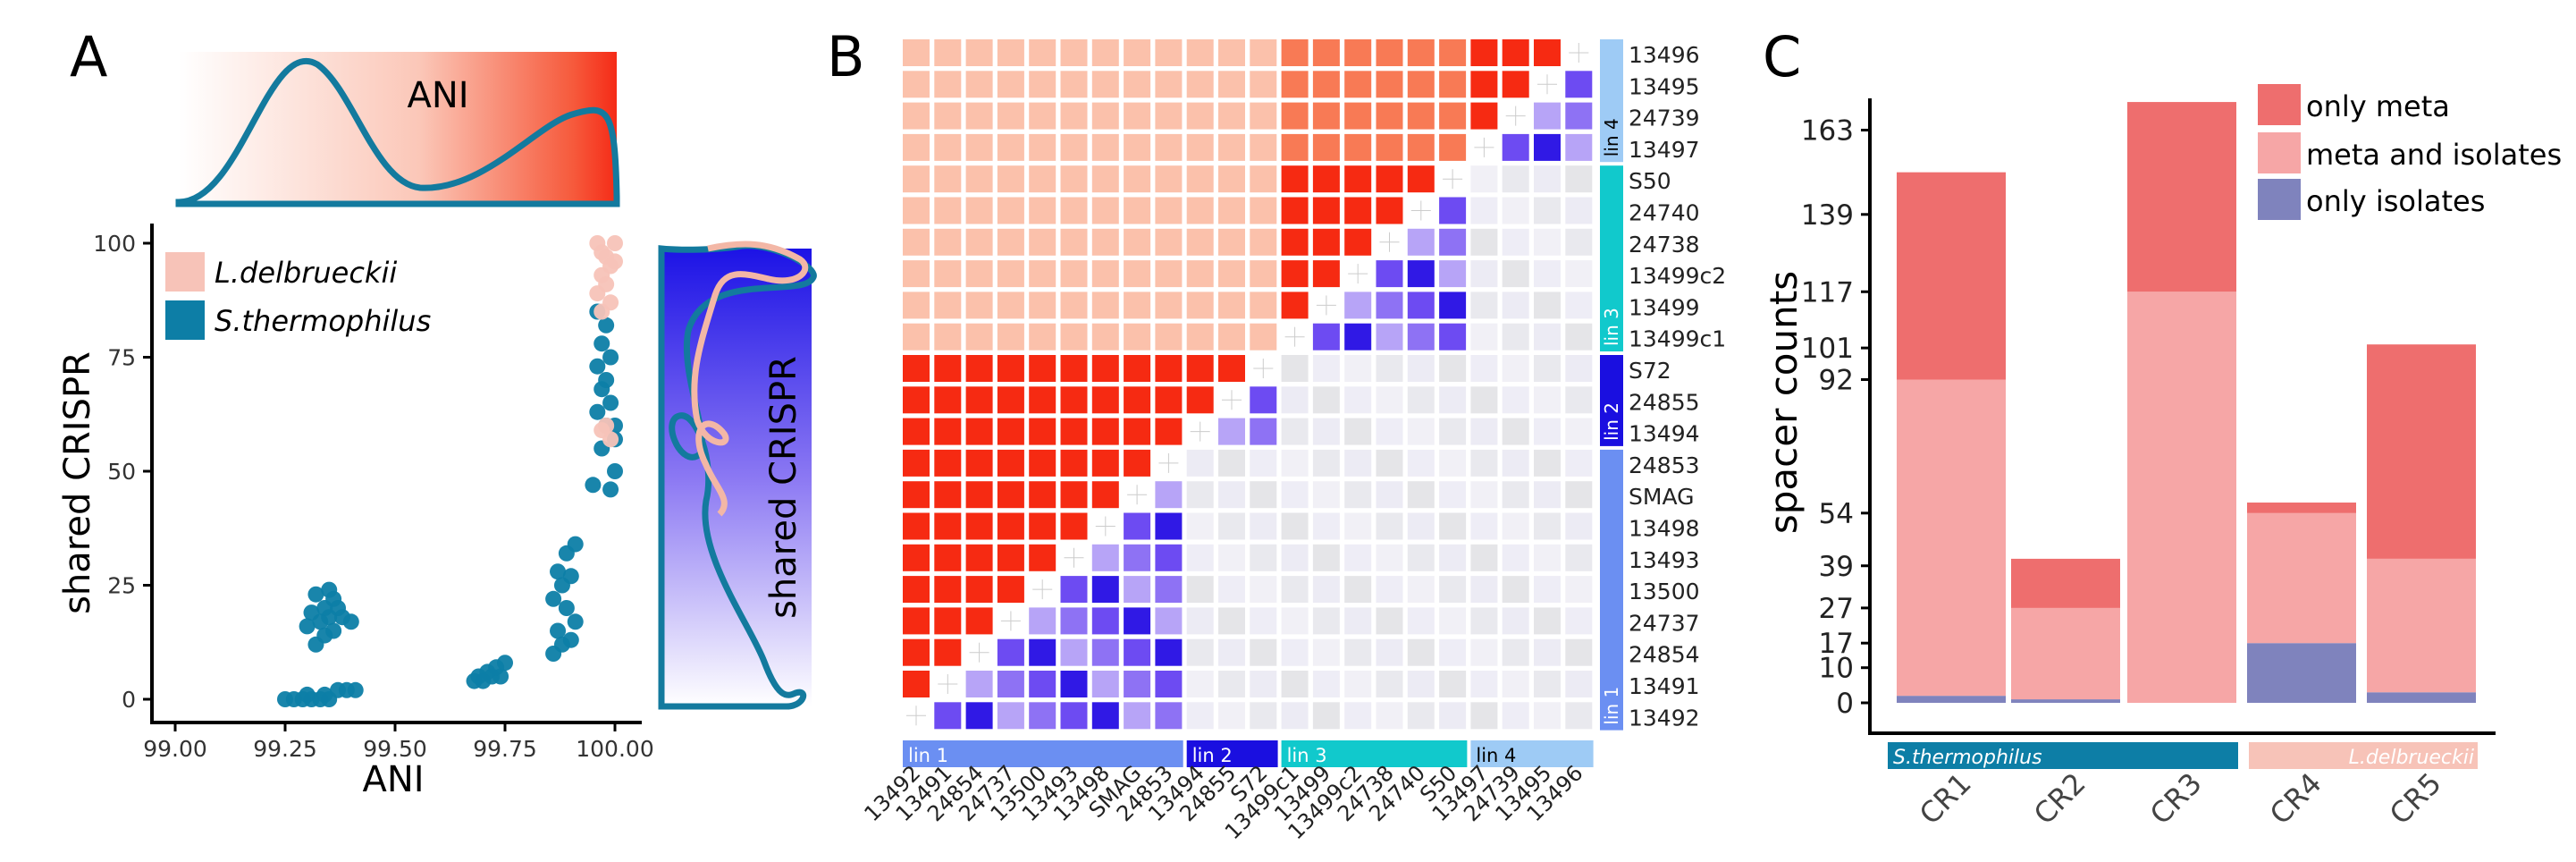 This screenshot has width=2576, height=862. I want to click on species-label-sthermophilus: S.thermophilus, so click(1968, 758).